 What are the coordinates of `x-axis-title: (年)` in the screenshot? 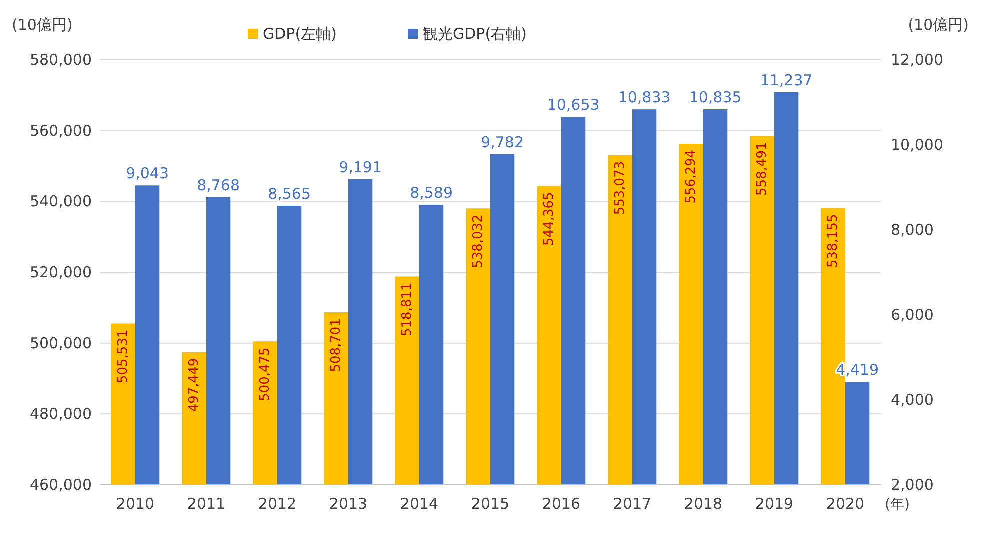 It's located at (897, 505).